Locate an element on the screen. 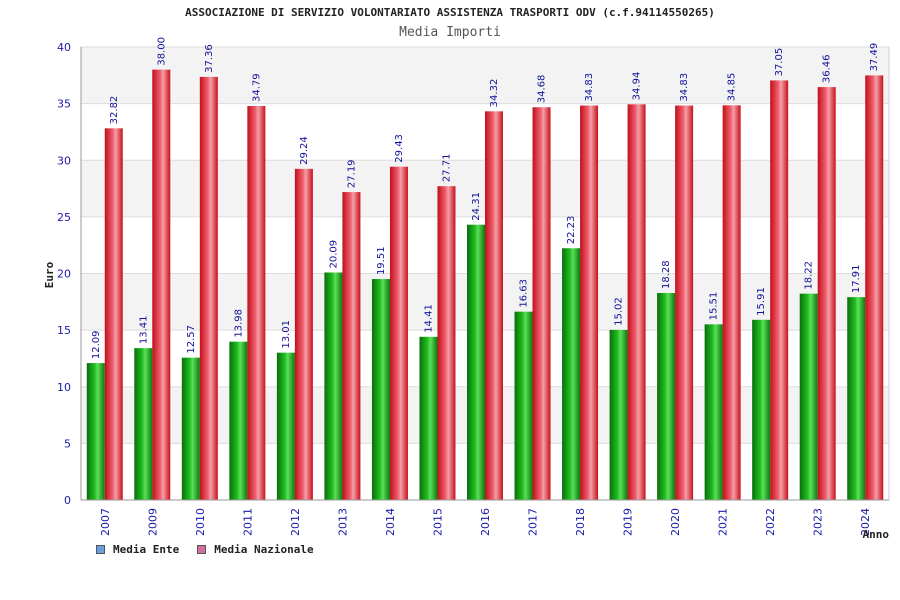 Image resolution: width=900 pixels, height=600 pixels. x-tick-label: 2015 is located at coordinates (437, 522).